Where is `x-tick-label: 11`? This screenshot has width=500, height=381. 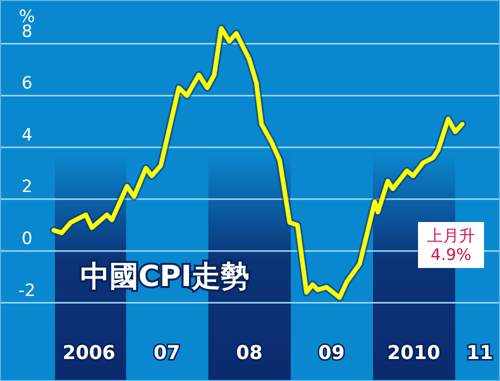 x-tick-label: 11 is located at coordinates (479, 353).